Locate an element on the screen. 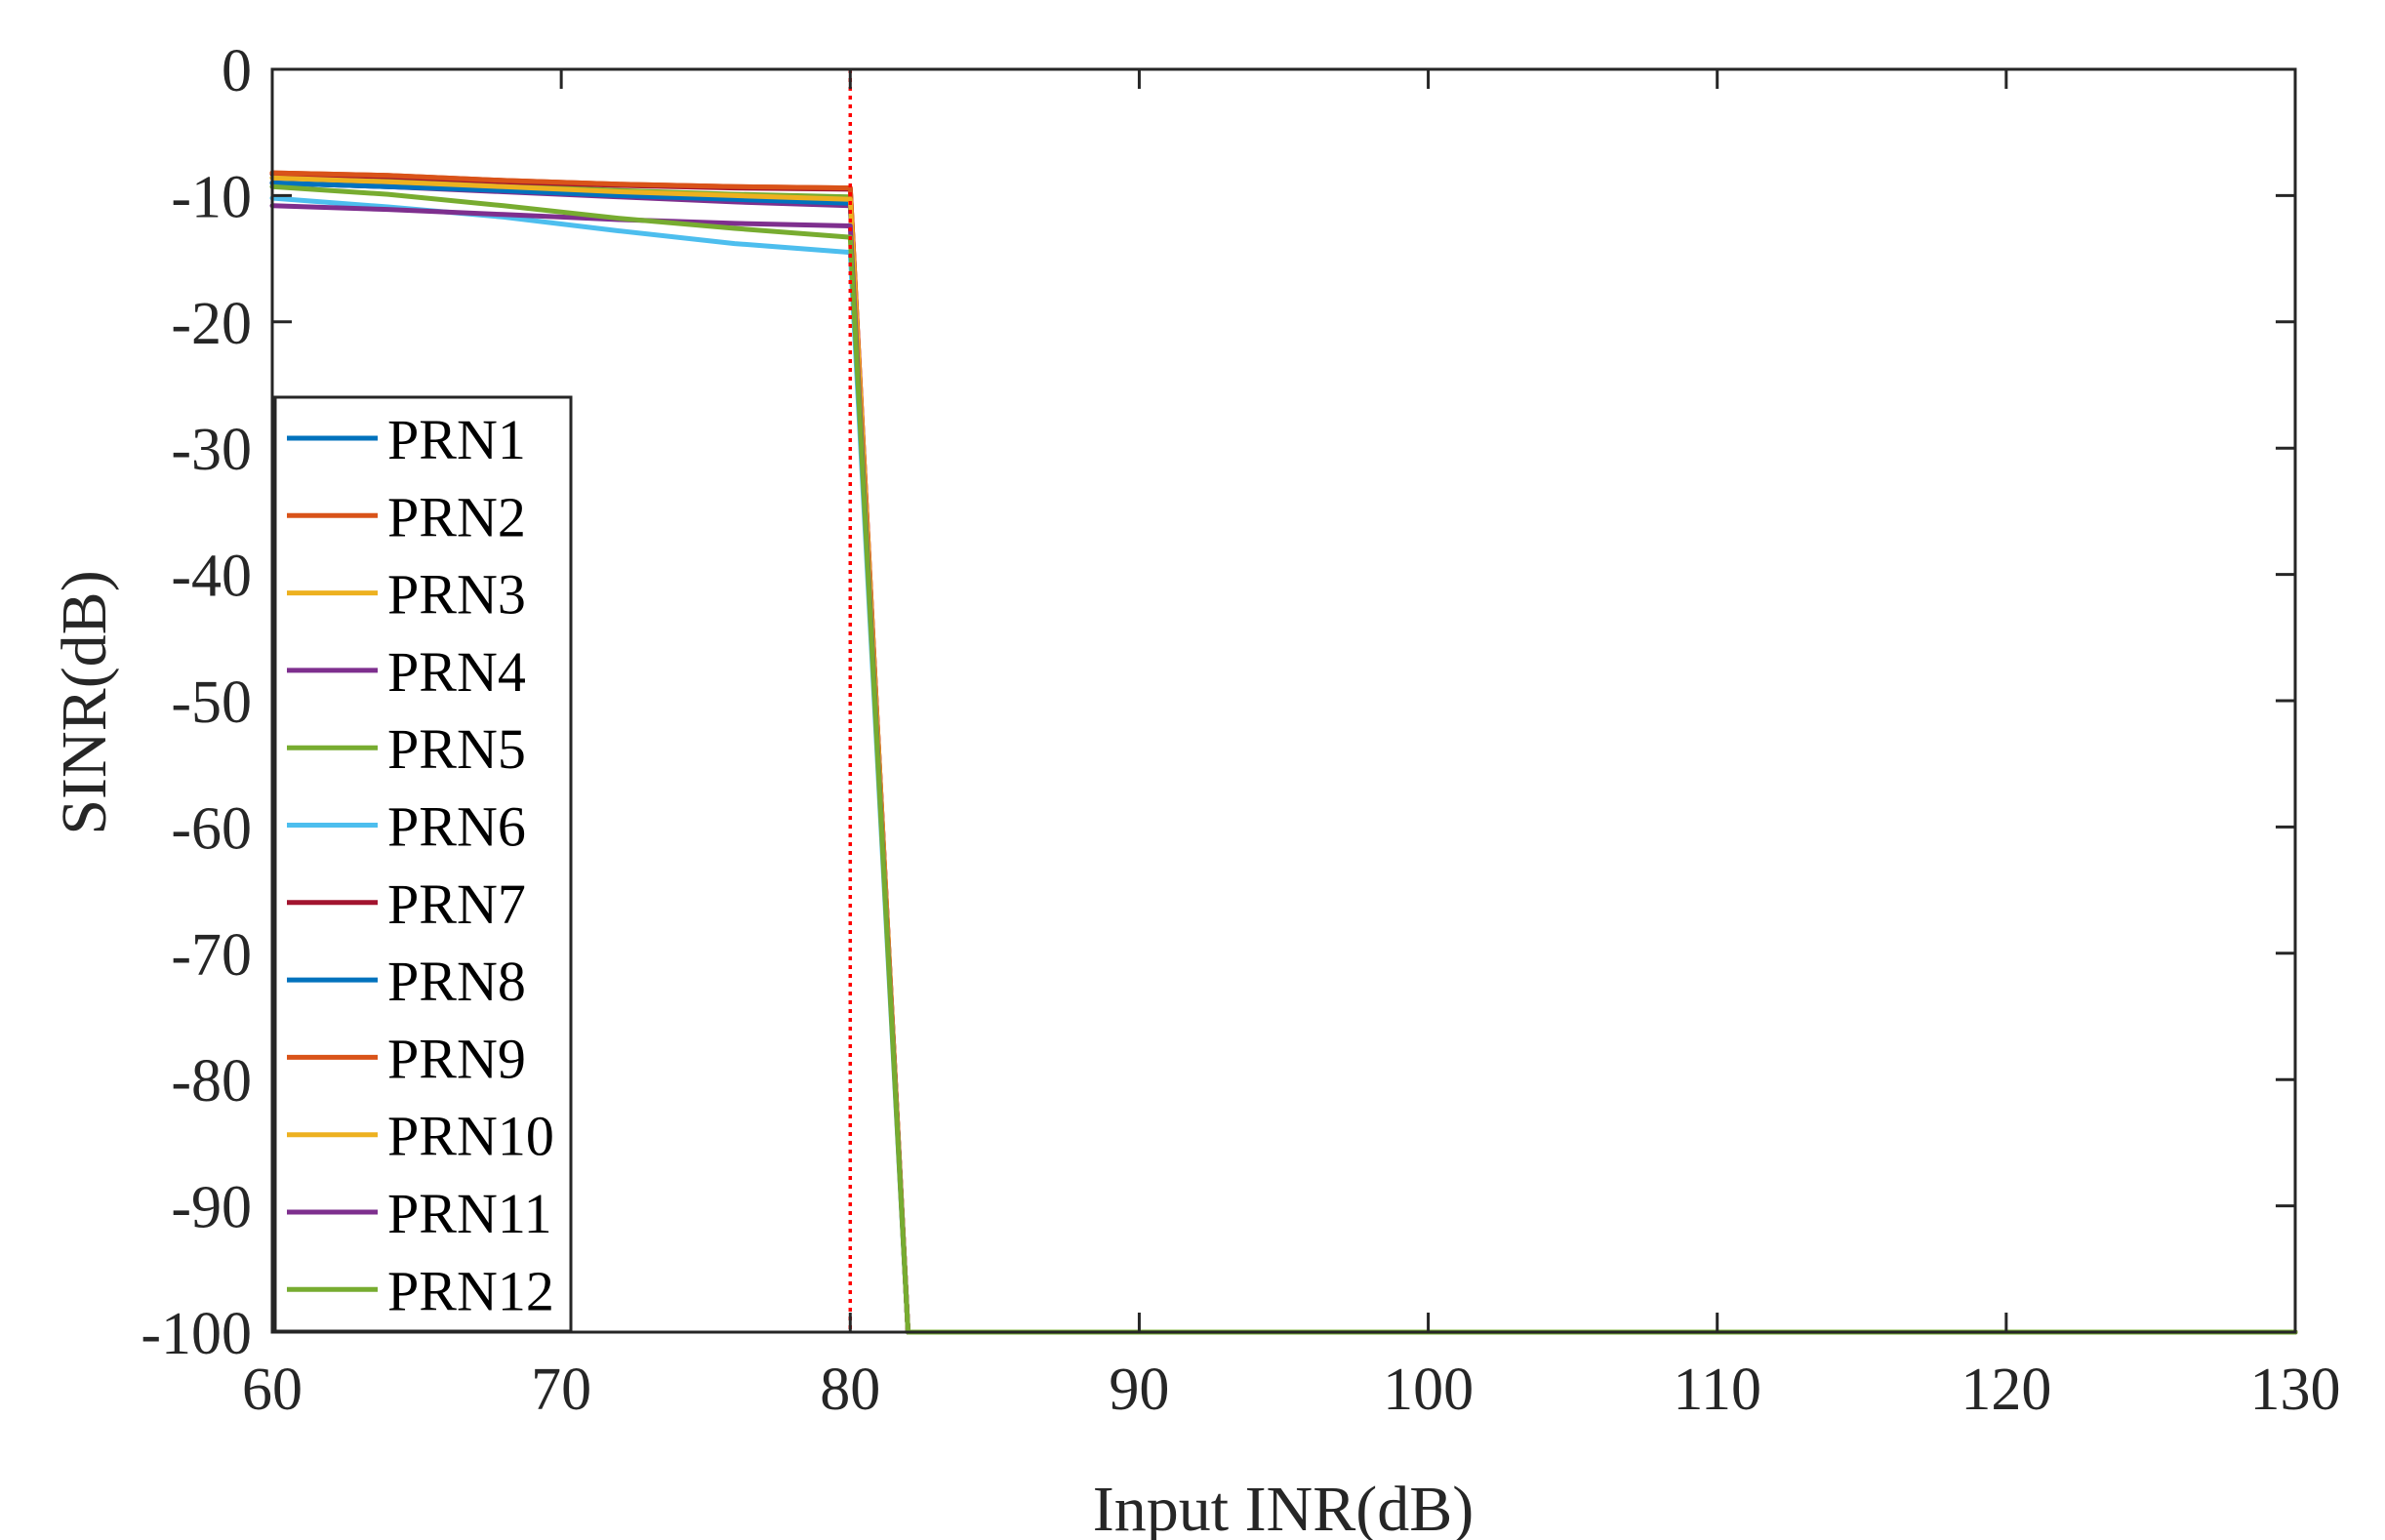 This screenshot has width=2385, height=1540. legend-item-prn7: PRN7 is located at coordinates (406, 904).